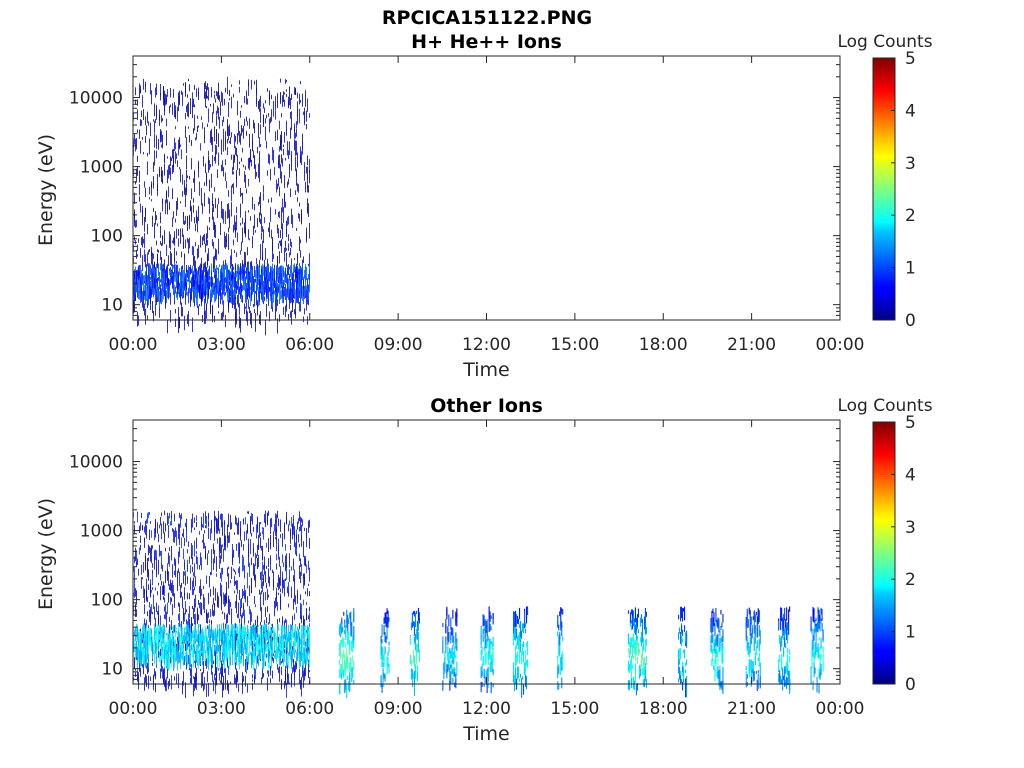  Describe the element at coordinates (910, 164) in the screenshot. I see `colorbar-tick-label: 3` at that location.